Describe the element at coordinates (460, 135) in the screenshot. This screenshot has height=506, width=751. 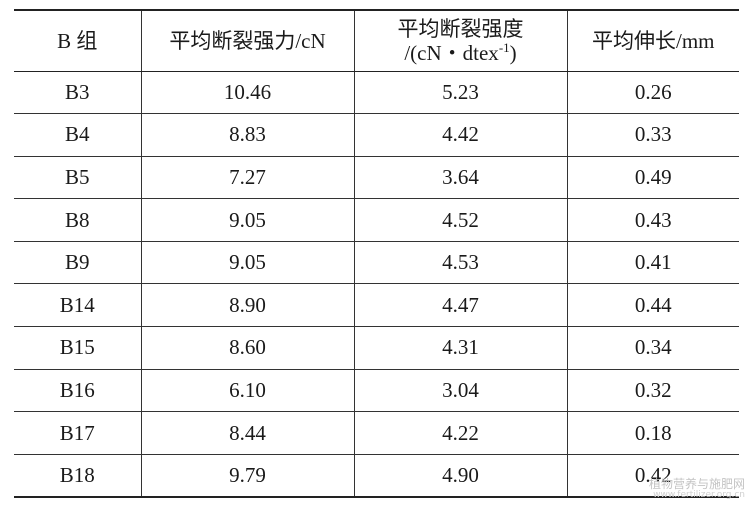
I see `cell-breaking-tenacity: 4.42` at that location.